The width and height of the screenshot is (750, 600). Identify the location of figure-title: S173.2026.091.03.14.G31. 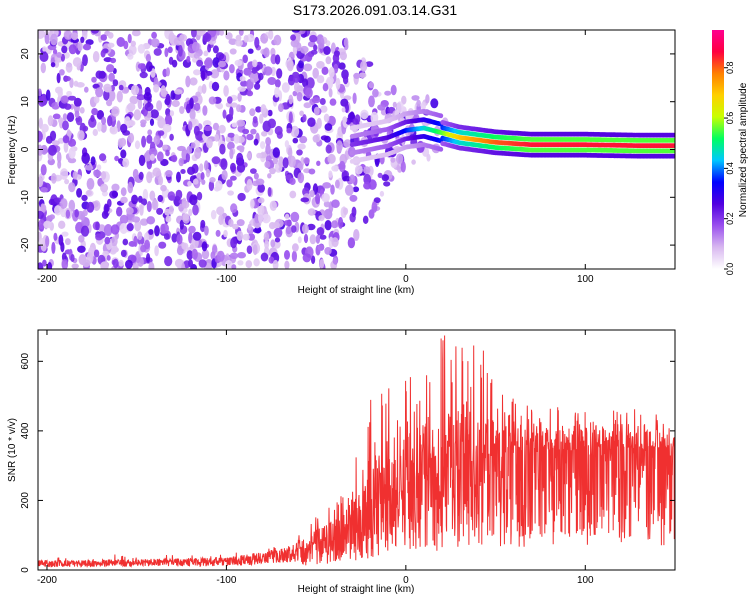
(375, 10).